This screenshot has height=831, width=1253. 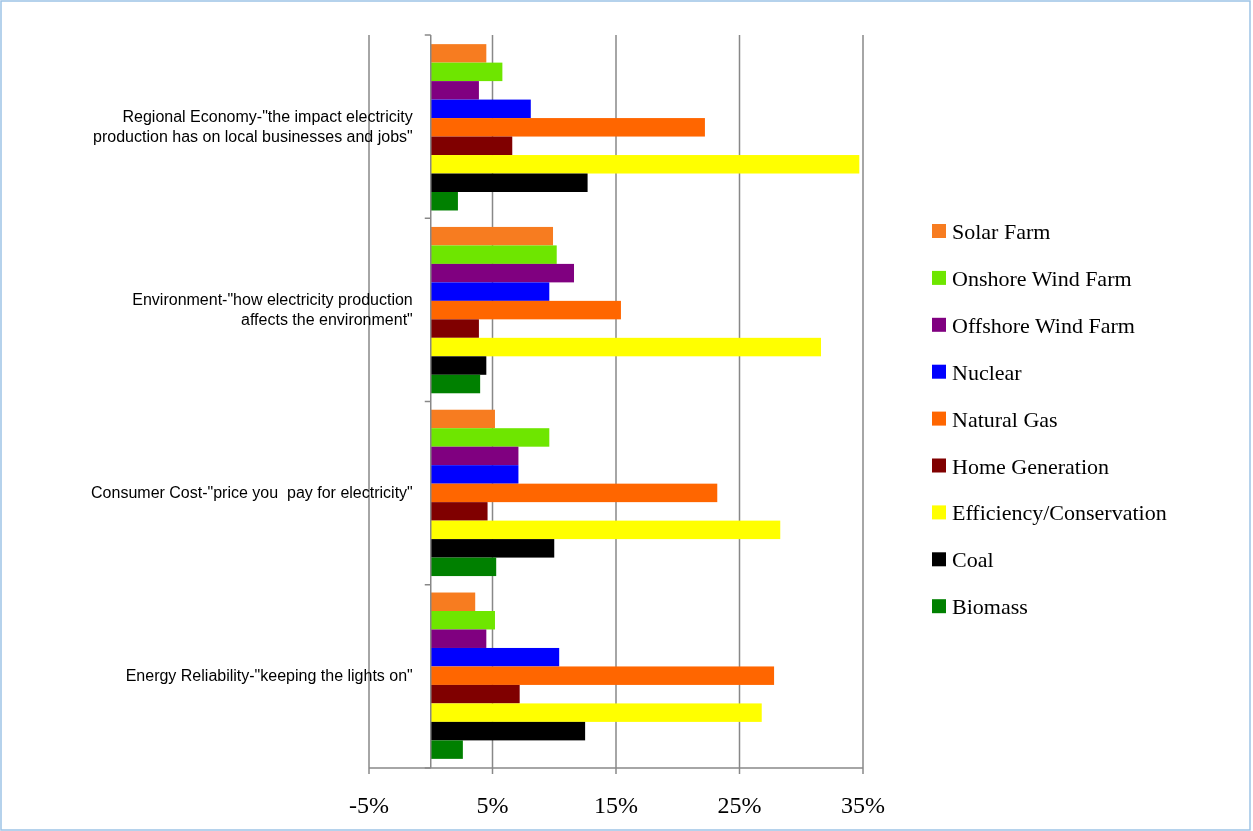 What do you see at coordinates (1001, 231) in the screenshot?
I see `legend-label: Solar Farm` at bounding box center [1001, 231].